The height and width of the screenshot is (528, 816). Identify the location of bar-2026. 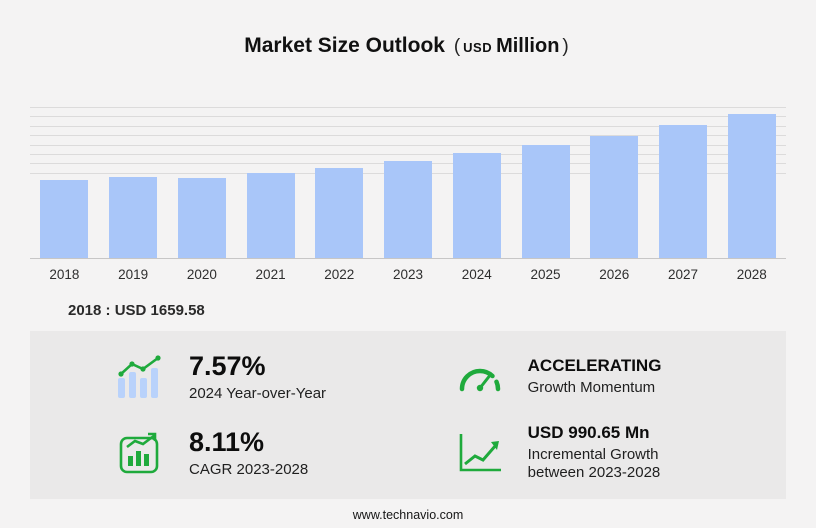
(614, 196).